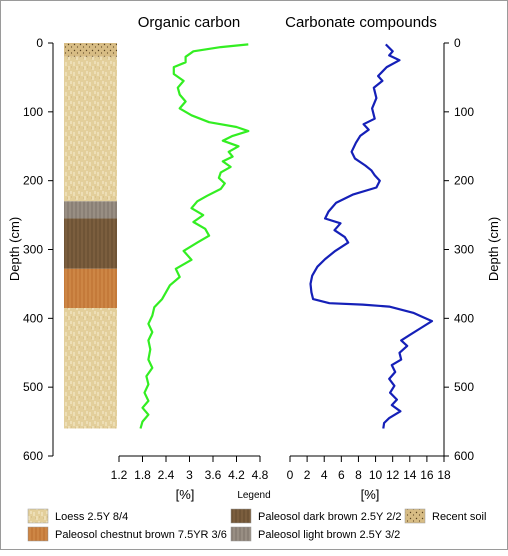  I want to click on x-ticks: 1.2 1.8 2.4 3 3.6 4.2 4.8 0 2 4 6 8 10 12 14 16 18, so click(281, 469).